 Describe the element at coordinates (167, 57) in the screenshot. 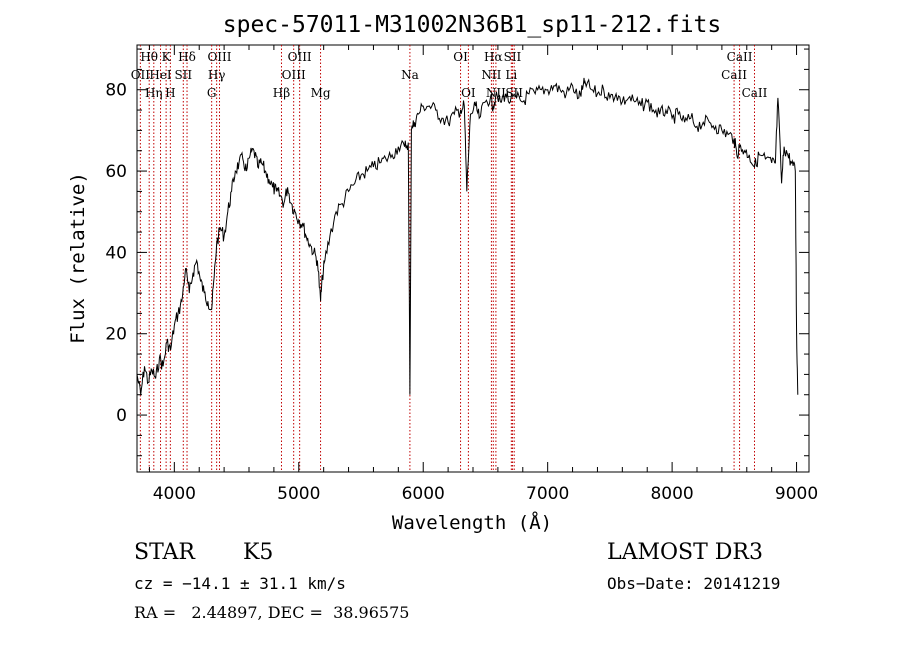

I see `spectral-line-label: K` at that location.